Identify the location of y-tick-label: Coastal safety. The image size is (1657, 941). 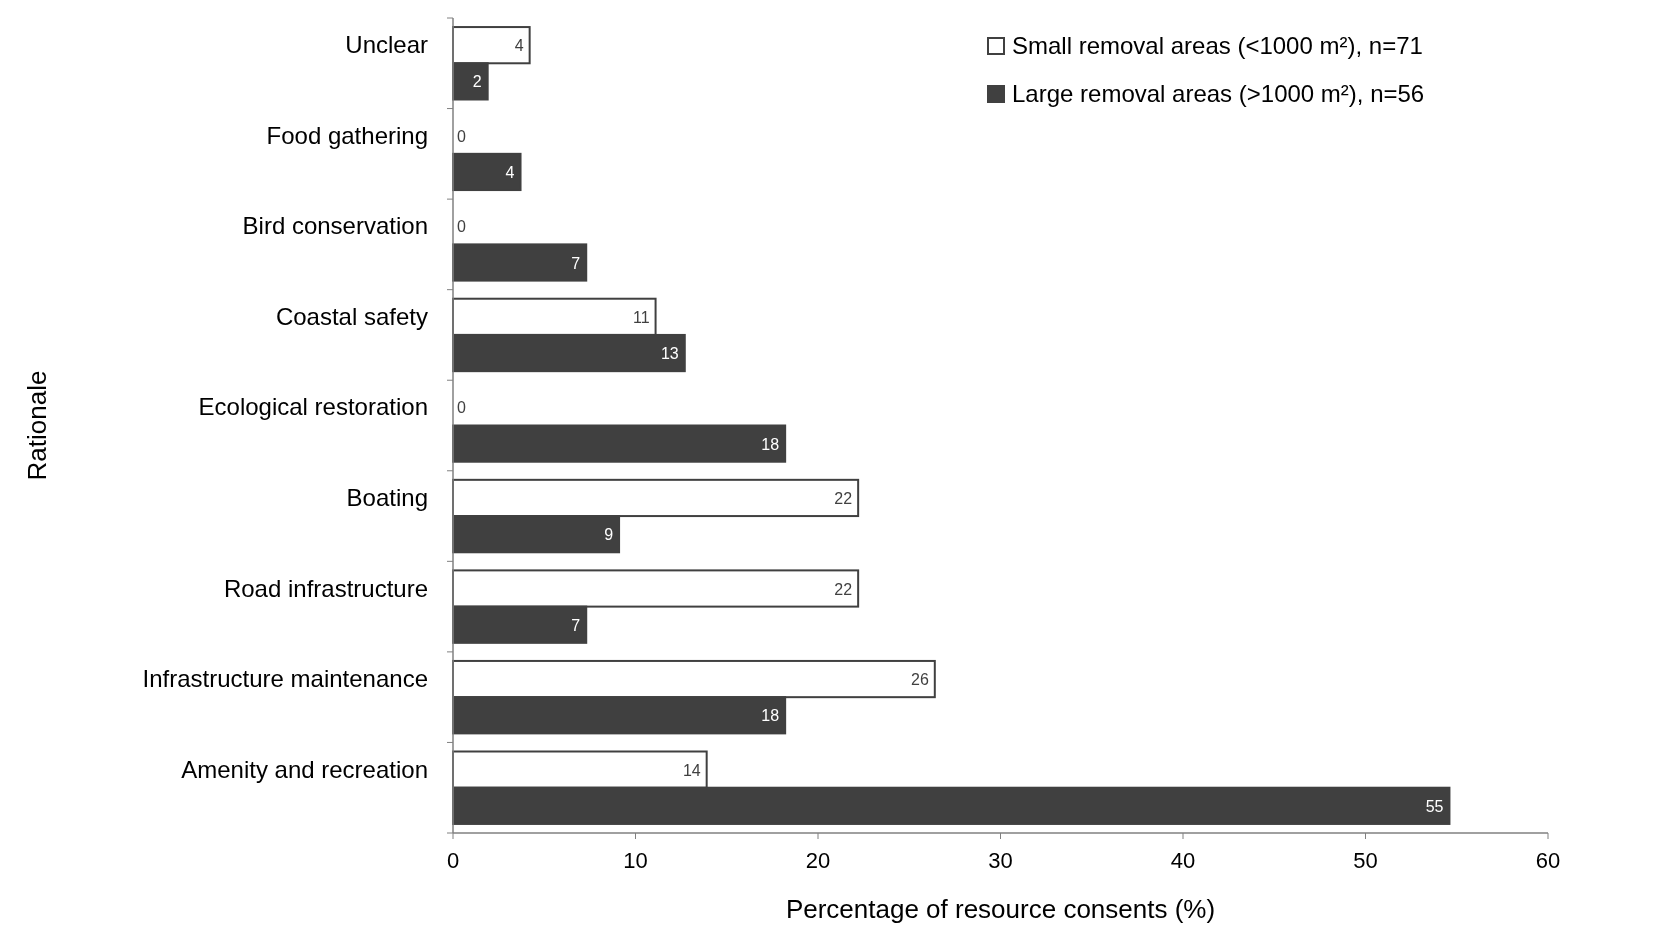
(351, 316).